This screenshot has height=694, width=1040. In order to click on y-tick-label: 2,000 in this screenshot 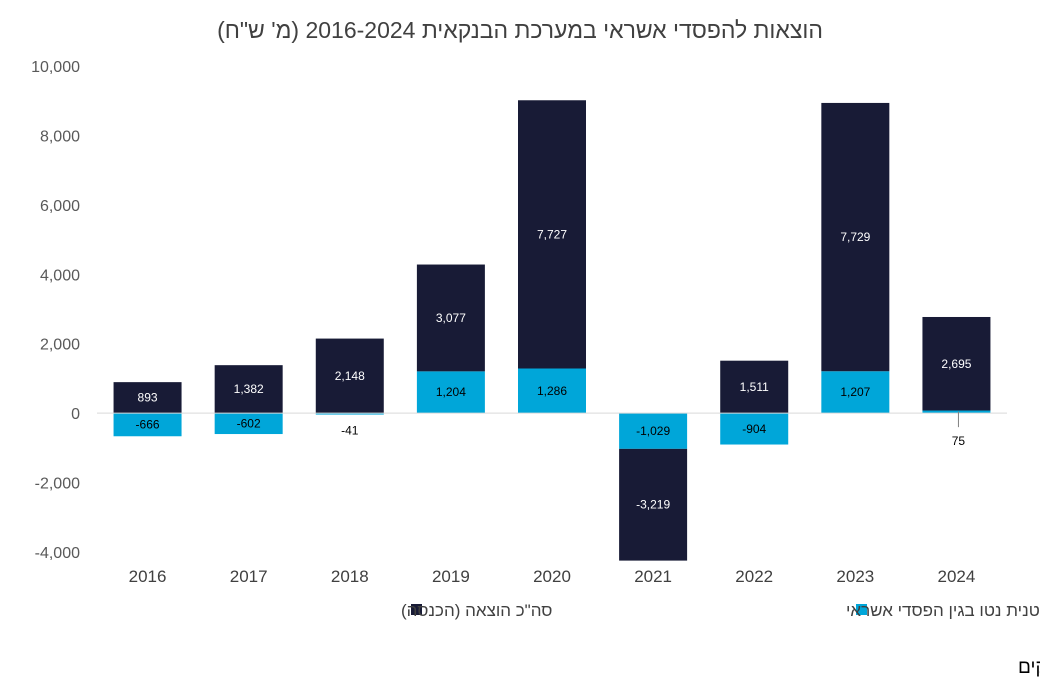, I will do `click(60, 345)`.